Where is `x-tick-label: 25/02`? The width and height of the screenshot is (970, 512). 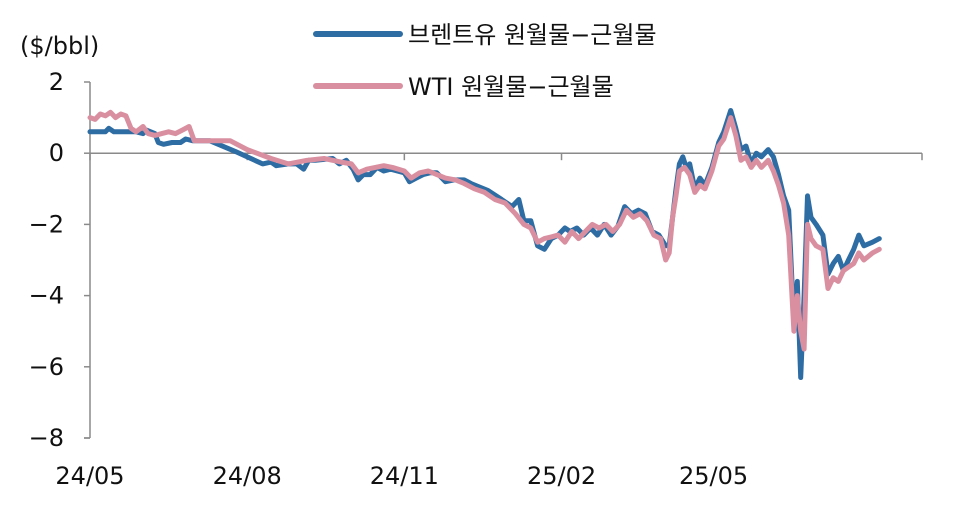
x-tick-label: 25/02 is located at coordinates (561, 476).